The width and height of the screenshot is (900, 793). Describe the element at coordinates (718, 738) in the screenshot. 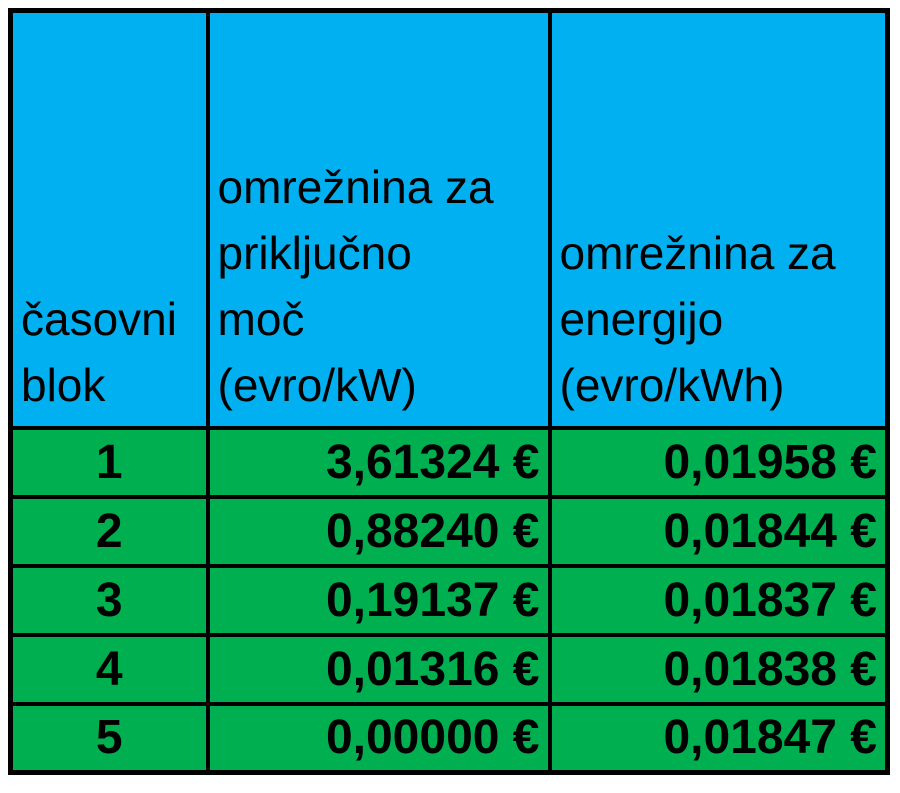

I see `cell-energija-value: 0,01847 €` at that location.